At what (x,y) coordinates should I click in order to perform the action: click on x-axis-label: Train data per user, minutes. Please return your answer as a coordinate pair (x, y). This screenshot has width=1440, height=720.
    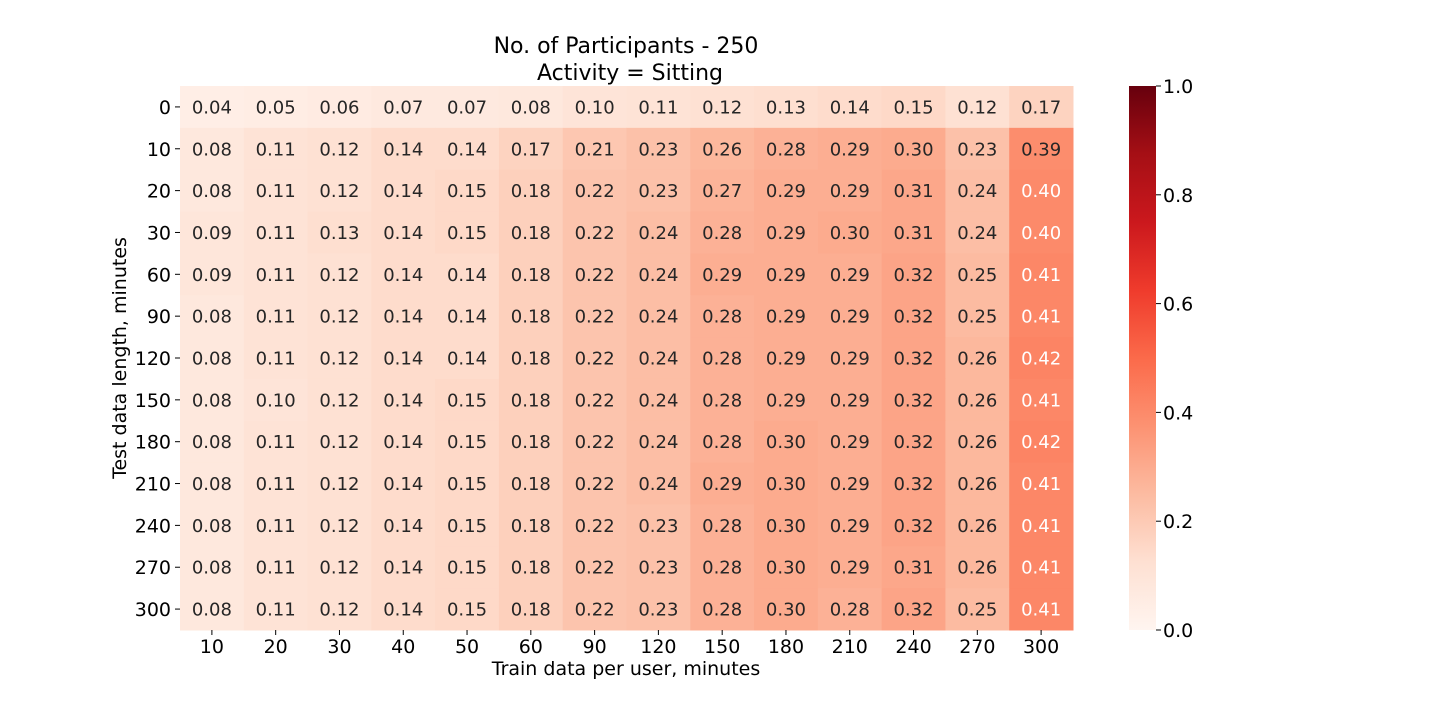
    Looking at the image, I should click on (626, 669).